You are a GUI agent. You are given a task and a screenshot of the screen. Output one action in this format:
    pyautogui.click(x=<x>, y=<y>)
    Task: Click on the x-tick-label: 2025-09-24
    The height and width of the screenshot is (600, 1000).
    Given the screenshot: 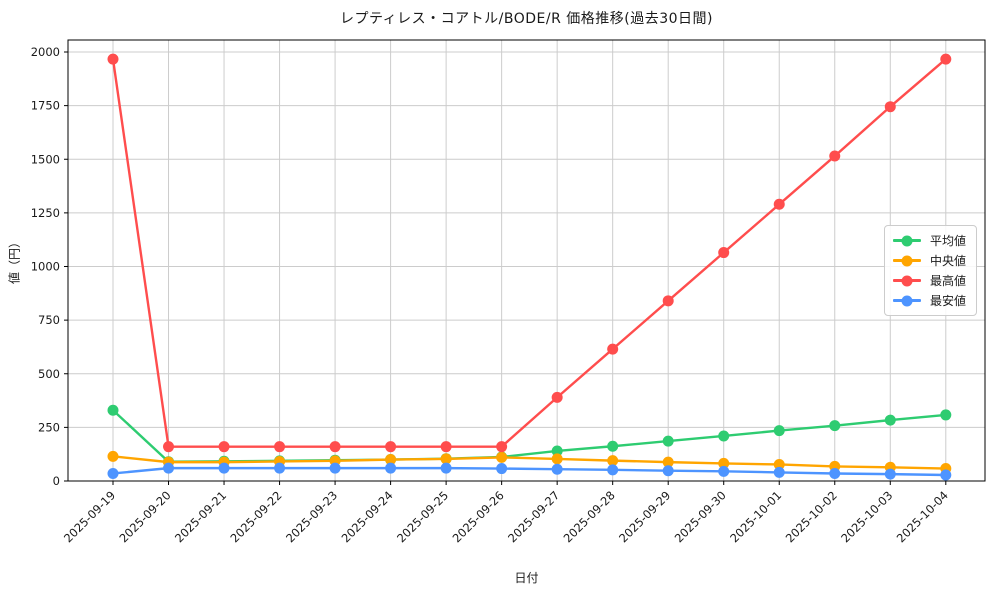 What is the action you would take?
    pyautogui.click(x=367, y=516)
    